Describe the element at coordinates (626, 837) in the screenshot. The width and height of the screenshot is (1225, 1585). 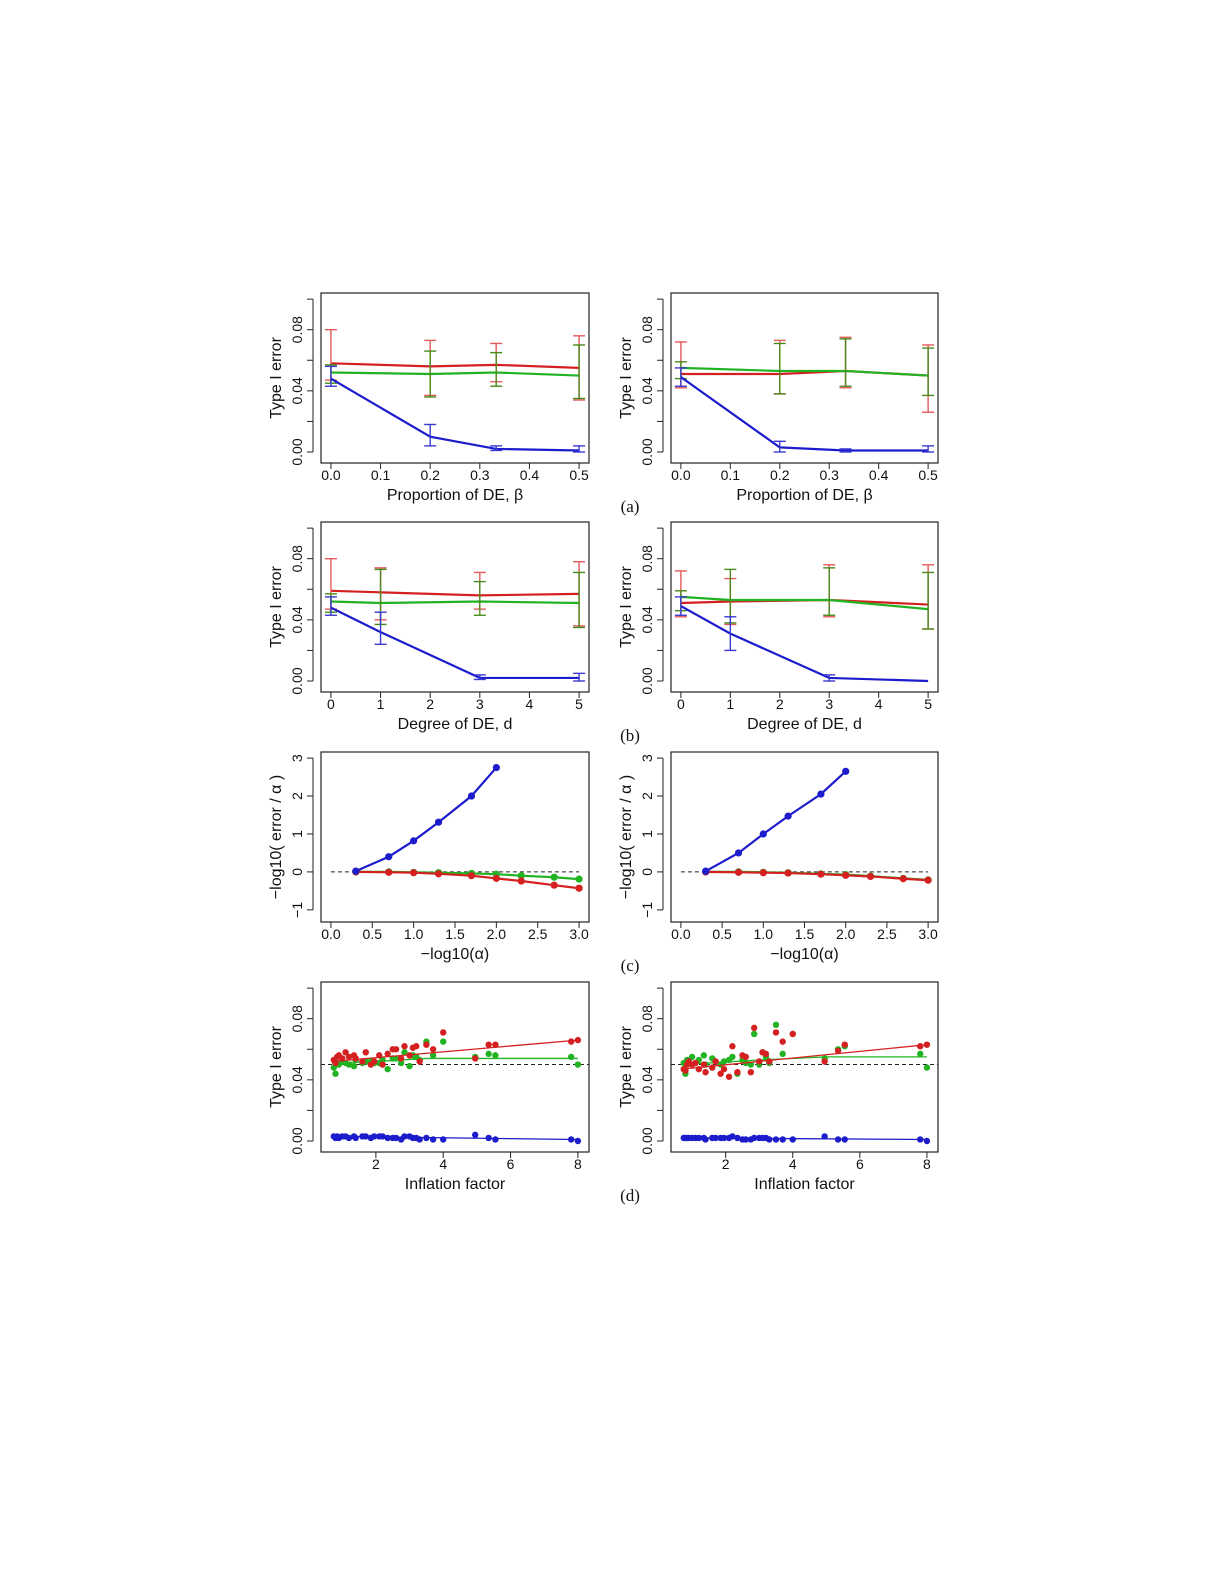
I see `y-axis-title: −log10( error / α )` at that location.